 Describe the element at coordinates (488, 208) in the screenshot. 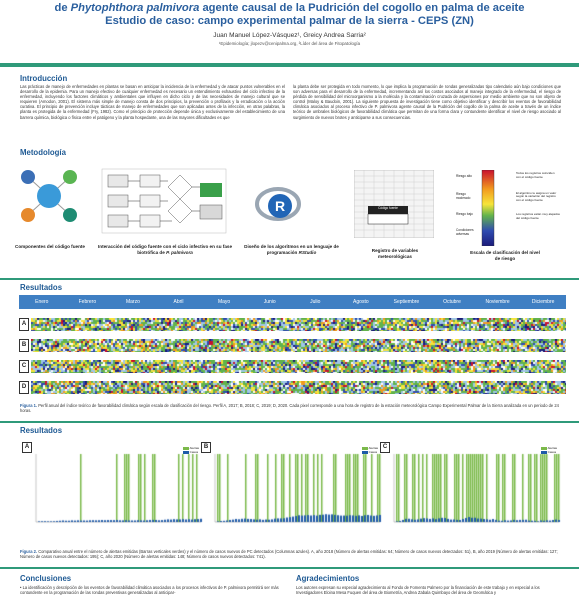

I see `risk-scale-bar` at that location.